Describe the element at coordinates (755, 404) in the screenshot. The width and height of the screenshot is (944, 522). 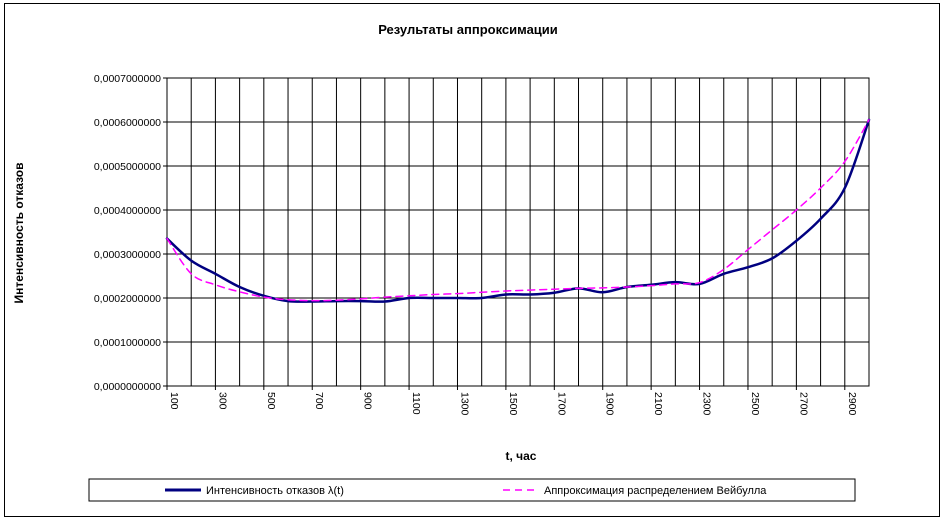
I see `x-tick-label: 2500` at that location.